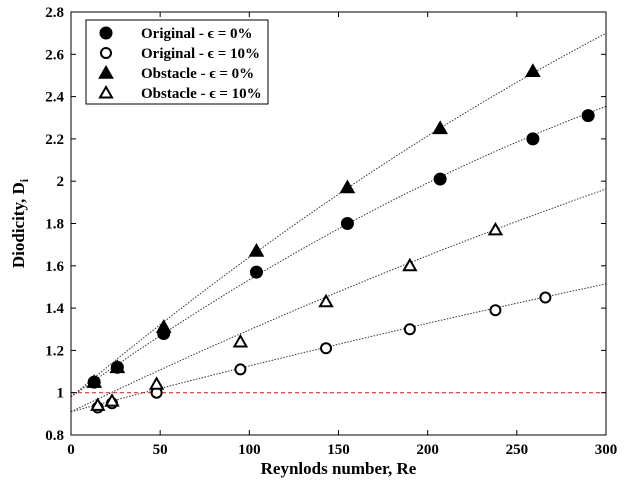  I want to click on legend-label-series-1: Original - ϵ = 0%, so click(197, 34).